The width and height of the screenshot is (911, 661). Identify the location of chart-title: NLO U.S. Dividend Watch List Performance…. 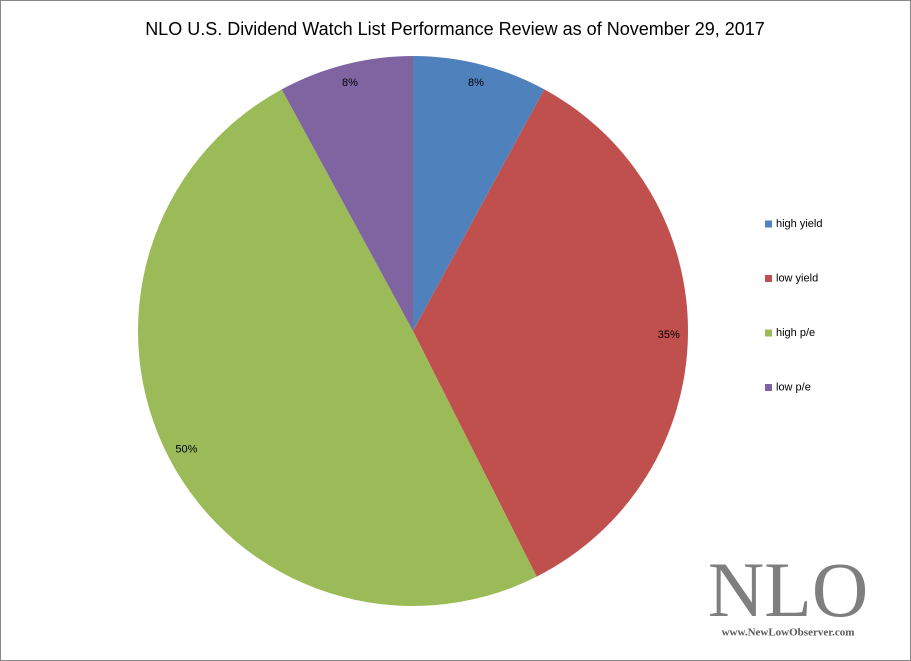
(455, 29).